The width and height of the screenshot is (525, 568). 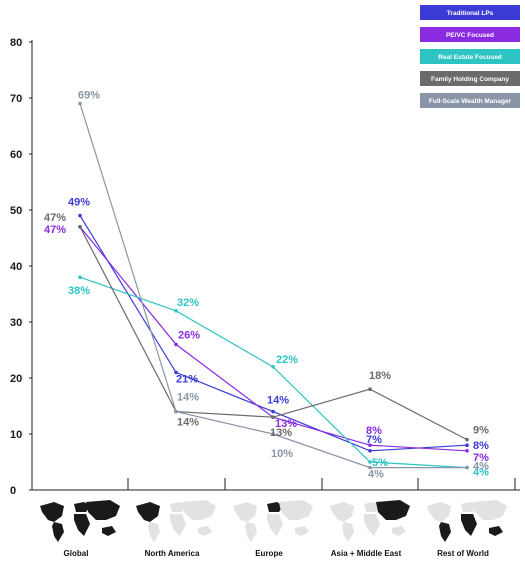 I want to click on region-map-rest-of-world, so click(x=467, y=521).